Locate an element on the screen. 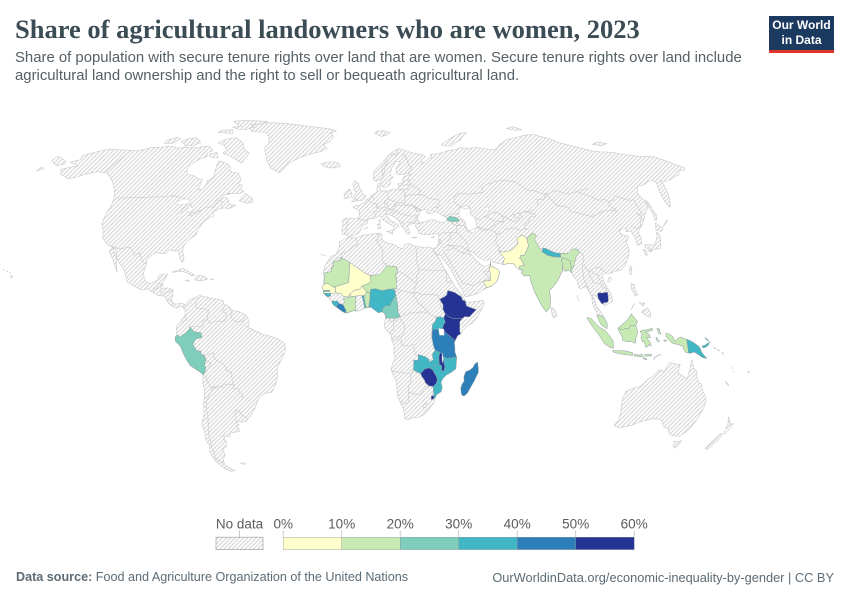 The width and height of the screenshot is (850, 600). svg-text: 40% is located at coordinates (517, 524).